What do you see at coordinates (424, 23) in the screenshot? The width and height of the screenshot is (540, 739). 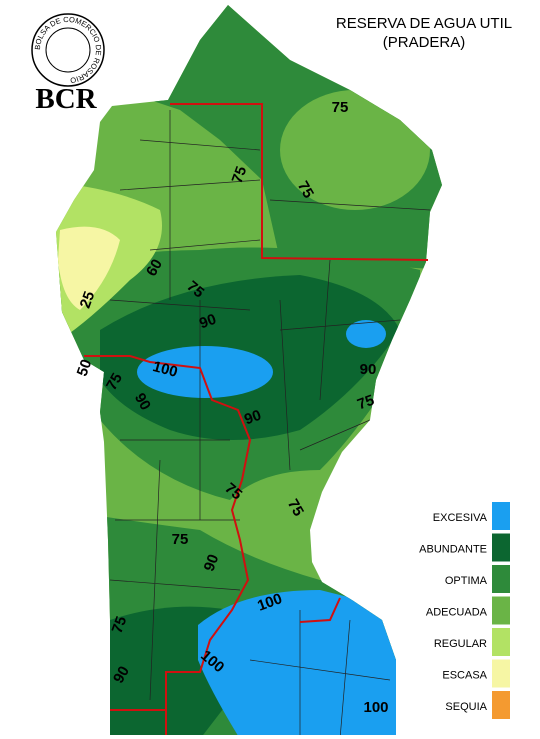 I see `title: RESERVA DE AGUA UTIL` at bounding box center [424, 23].